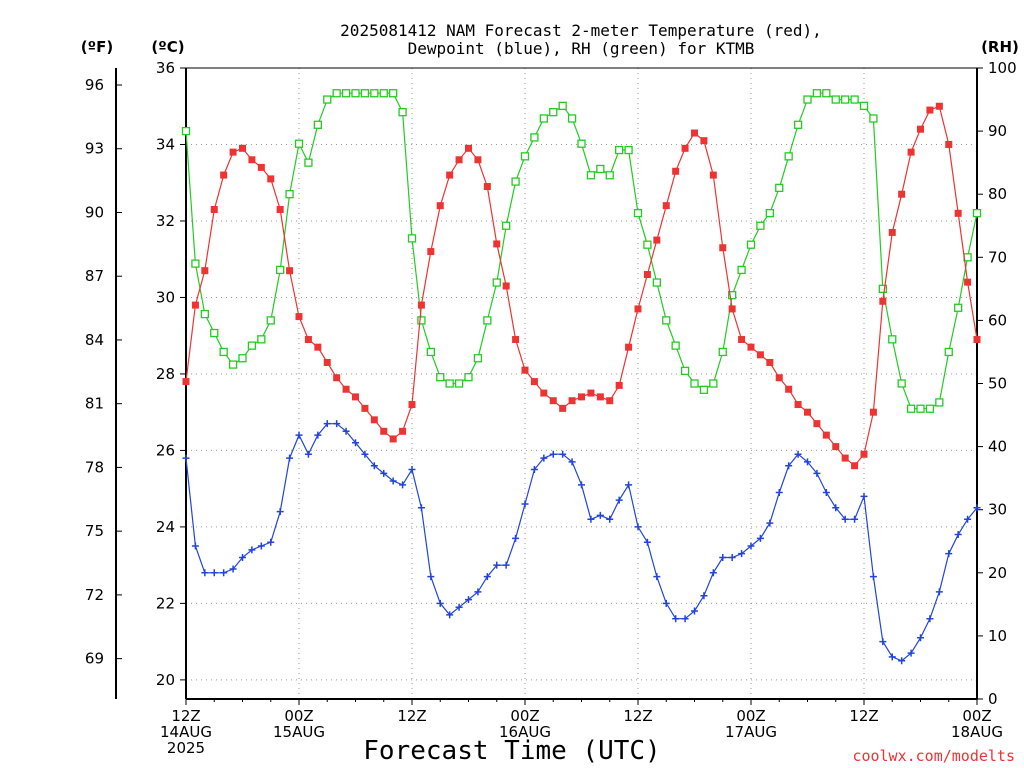 This screenshot has height=768, width=1024. Describe the element at coordinates (94, 212) in the screenshot. I see `fahrenheit-tick-label: 90` at that location.